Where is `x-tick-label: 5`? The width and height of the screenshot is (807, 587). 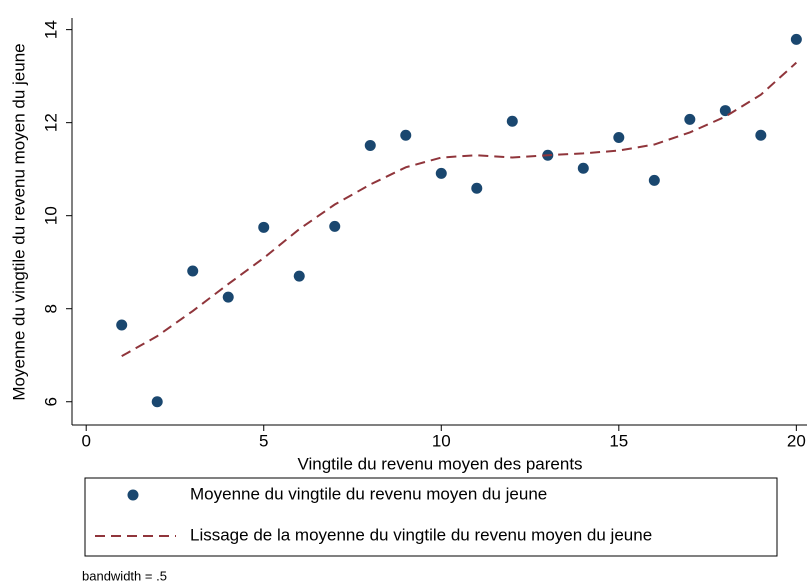 x-tick-label: 5 is located at coordinates (263, 440).